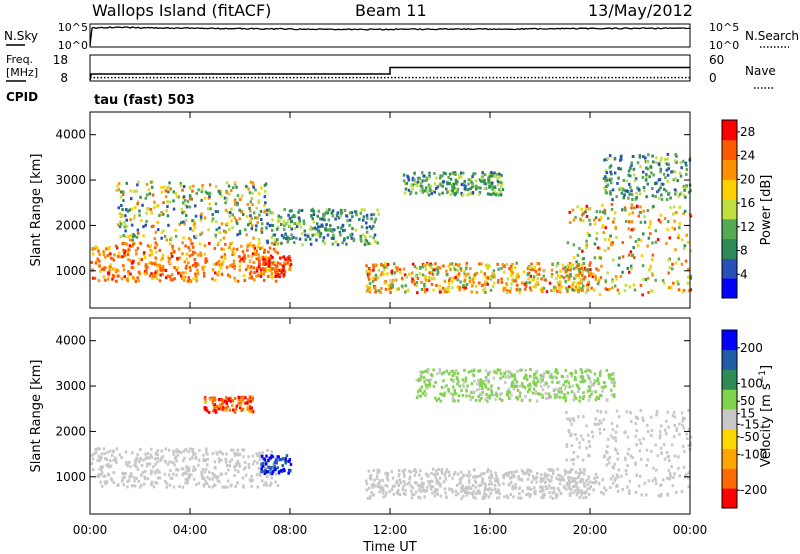 The height and width of the screenshot is (554, 800). Describe the element at coordinates (90, 530) in the screenshot. I see `x-tick-label: 00:00` at that location.